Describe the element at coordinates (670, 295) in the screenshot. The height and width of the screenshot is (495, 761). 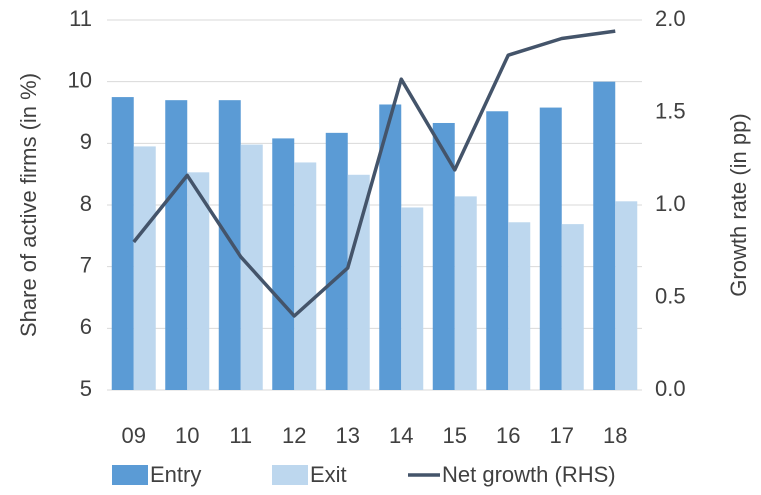
I see `y2-tick-label: 0.5` at that location.